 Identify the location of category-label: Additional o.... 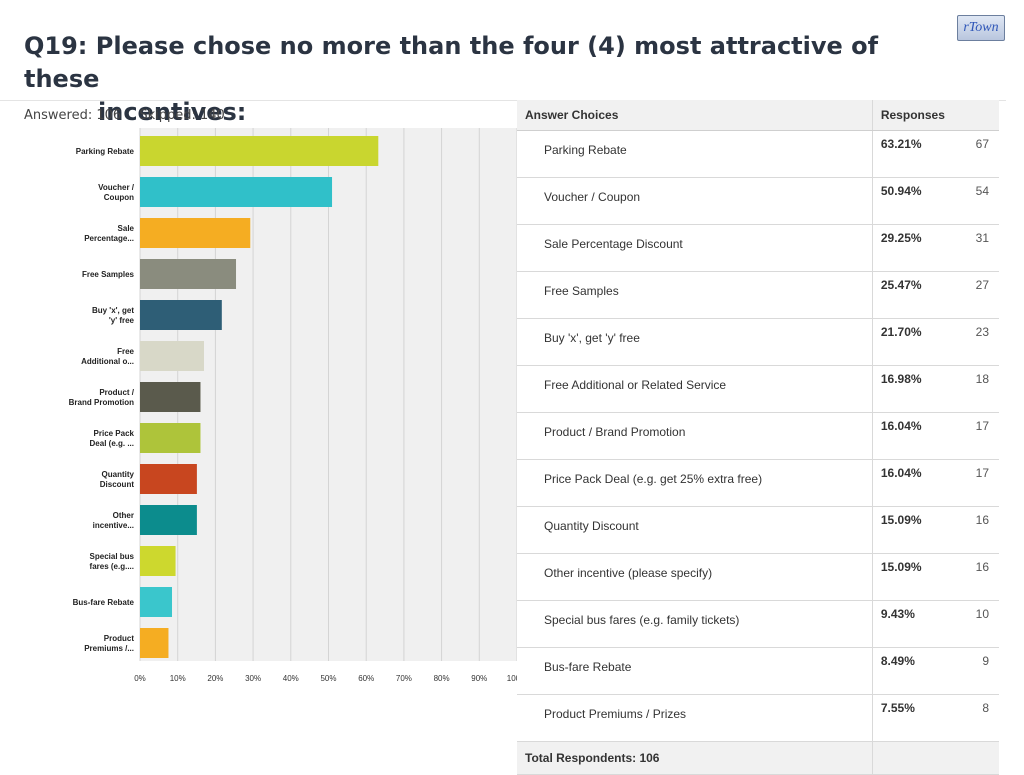
(107, 361).